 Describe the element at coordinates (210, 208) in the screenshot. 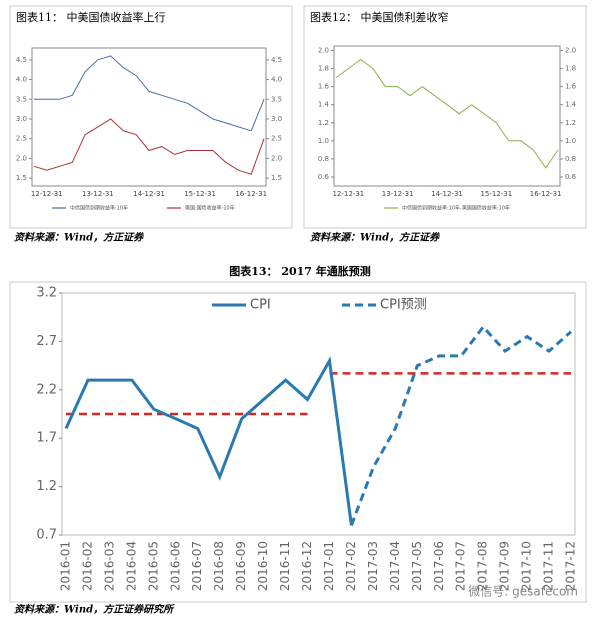

I see `legend-label: 美国:国债收益率:10年` at that location.